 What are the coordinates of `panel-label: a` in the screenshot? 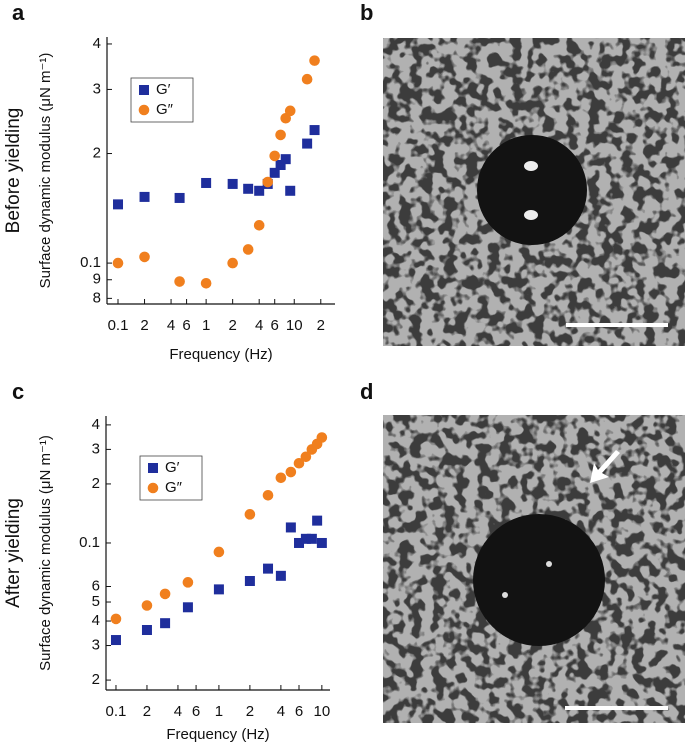 It's located at (18, 12).